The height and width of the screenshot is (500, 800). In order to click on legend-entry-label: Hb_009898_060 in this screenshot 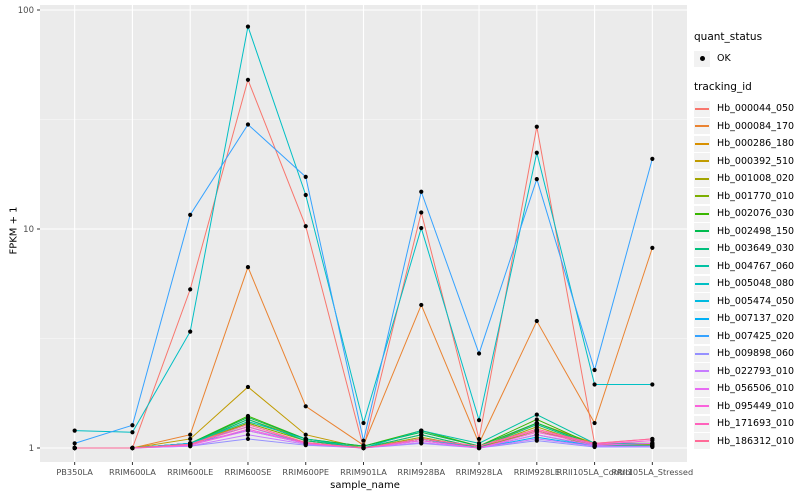, I will do `click(756, 353)`.